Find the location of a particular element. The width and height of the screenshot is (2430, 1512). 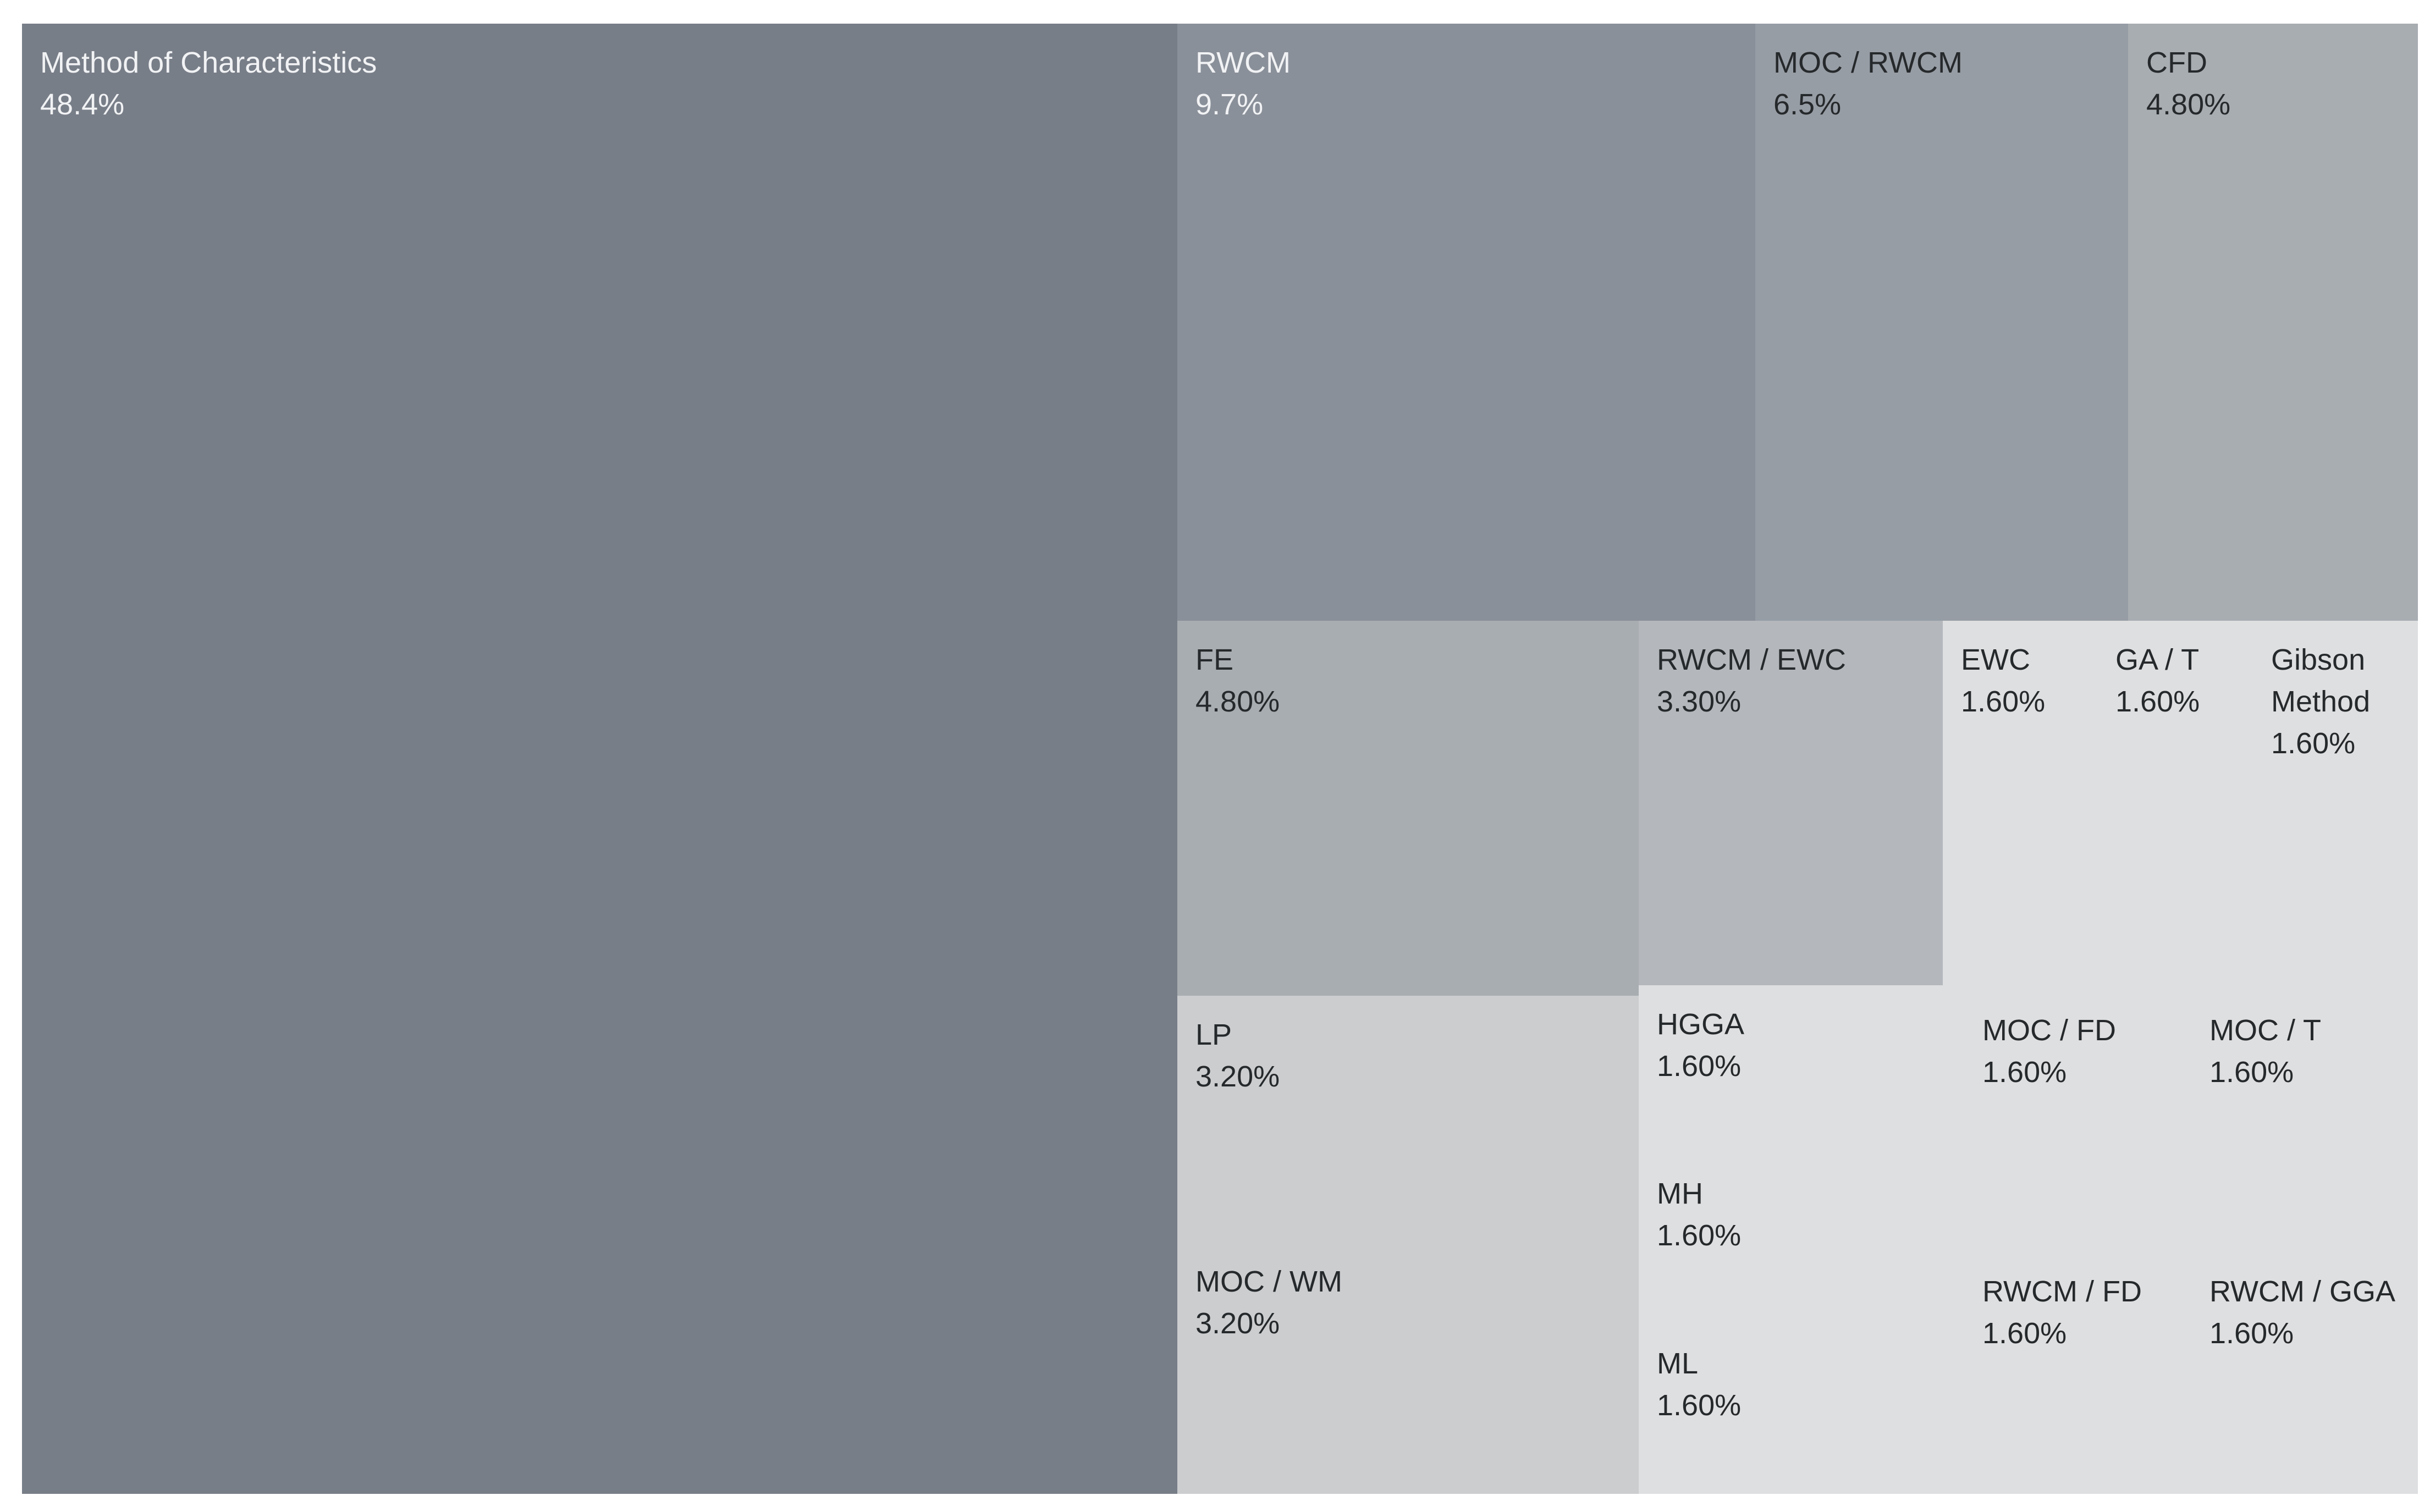

tile-label: Gibson Method is located at coordinates (2322, 681).